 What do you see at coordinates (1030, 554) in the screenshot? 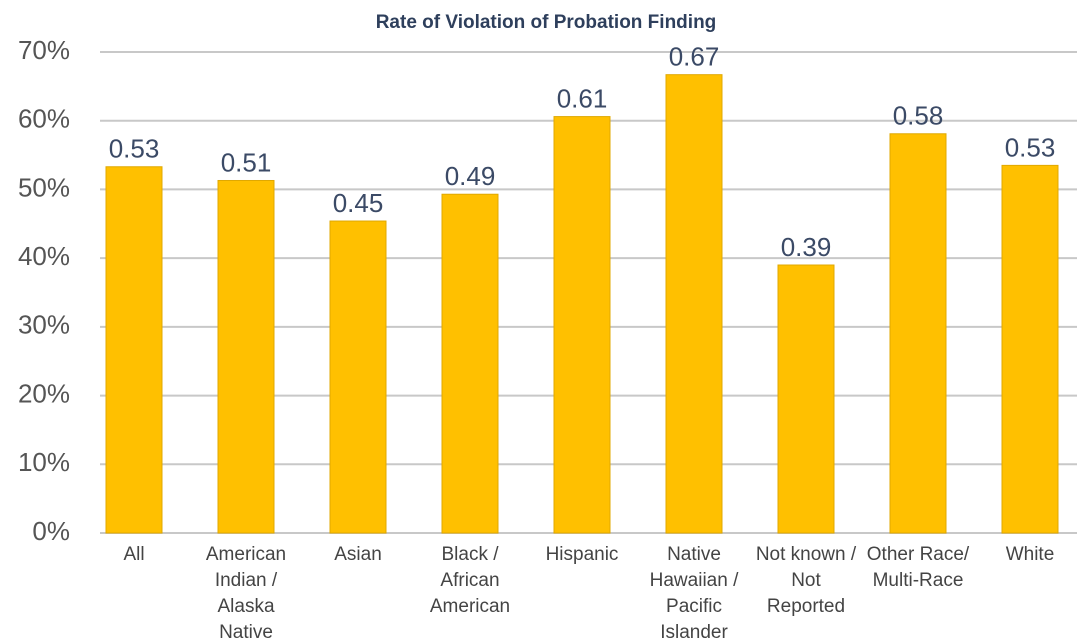
I see `x-tick-label: White` at bounding box center [1030, 554].